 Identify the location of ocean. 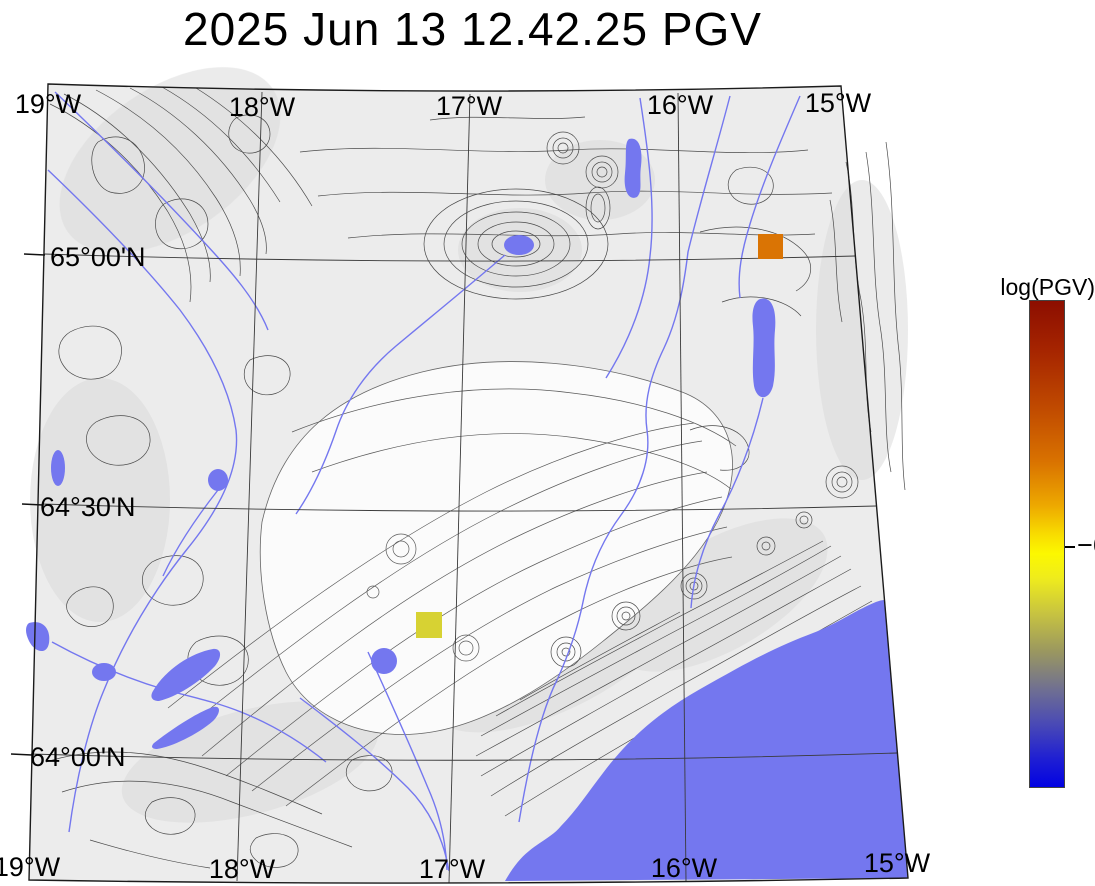
(706, 740).